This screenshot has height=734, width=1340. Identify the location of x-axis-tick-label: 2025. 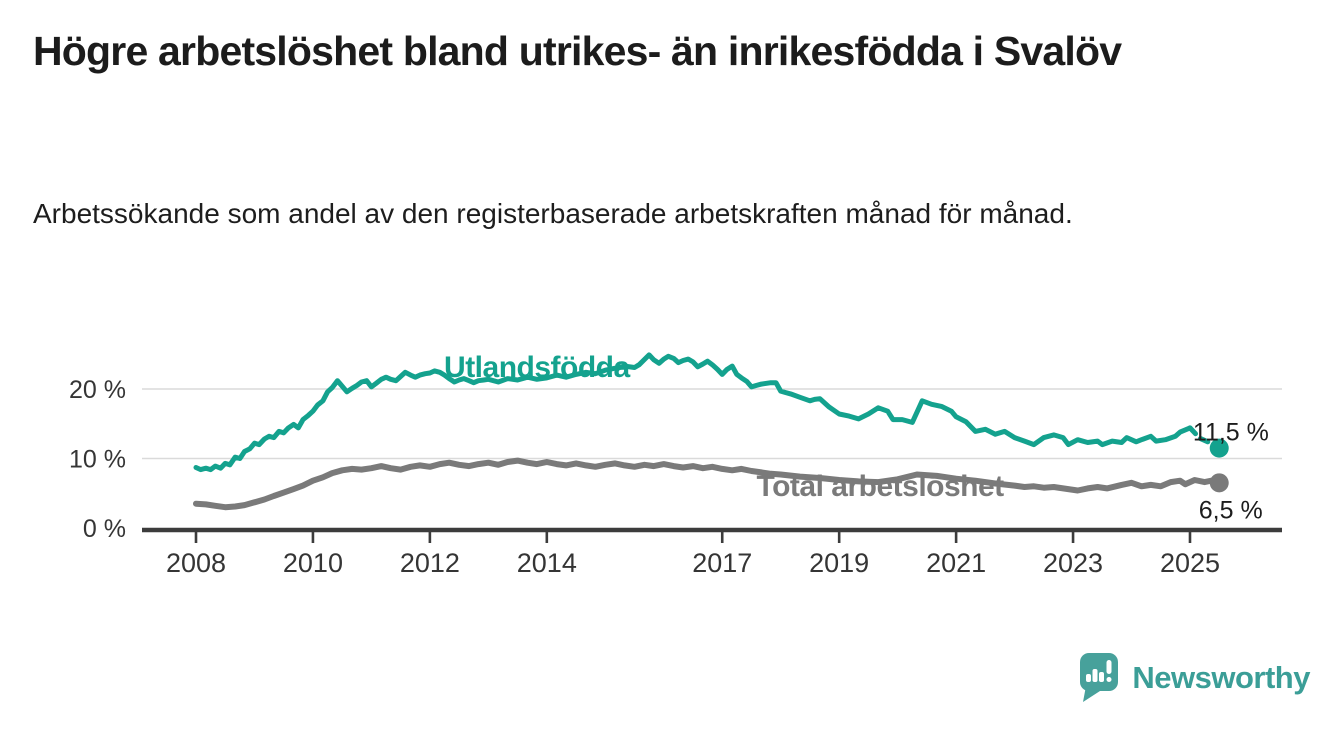
(1190, 563).